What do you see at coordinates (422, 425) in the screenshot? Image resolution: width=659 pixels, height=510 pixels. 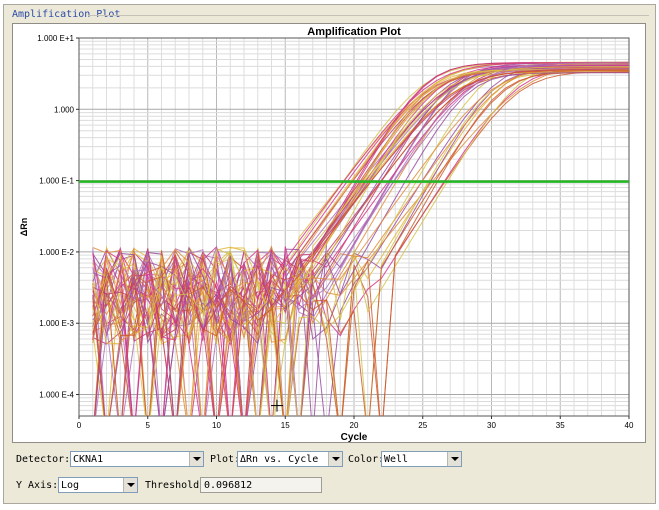 I see `x-tick-label: 25` at bounding box center [422, 425].